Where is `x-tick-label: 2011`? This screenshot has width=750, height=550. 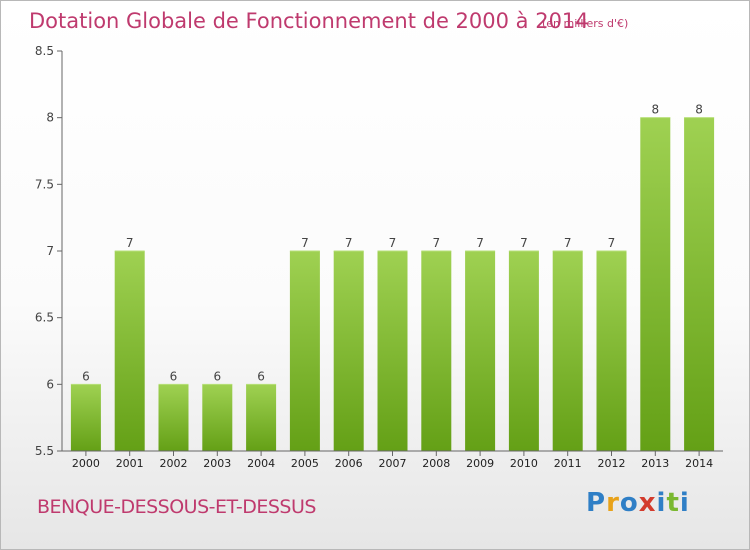 x-tick-label: 2011 is located at coordinates (568, 463).